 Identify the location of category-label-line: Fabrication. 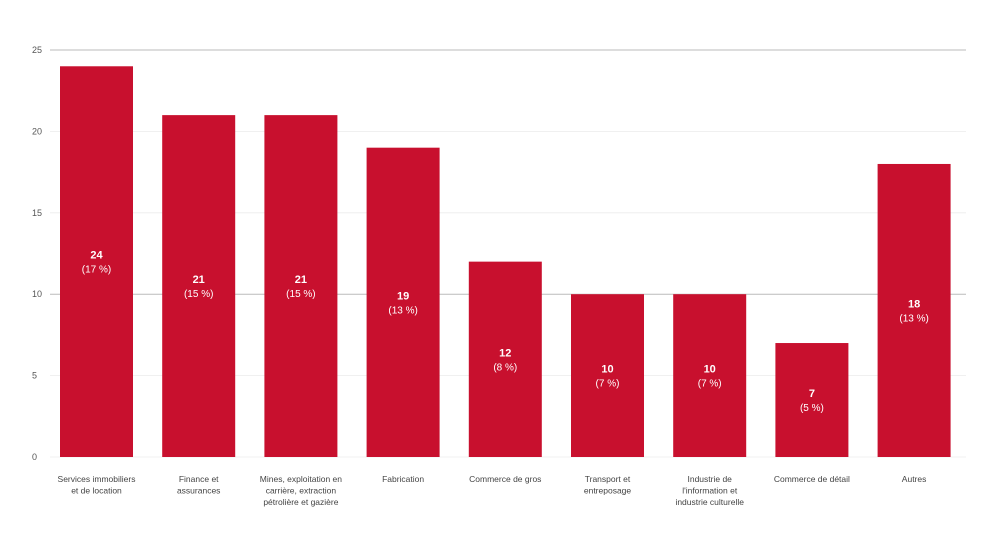
(403, 479).